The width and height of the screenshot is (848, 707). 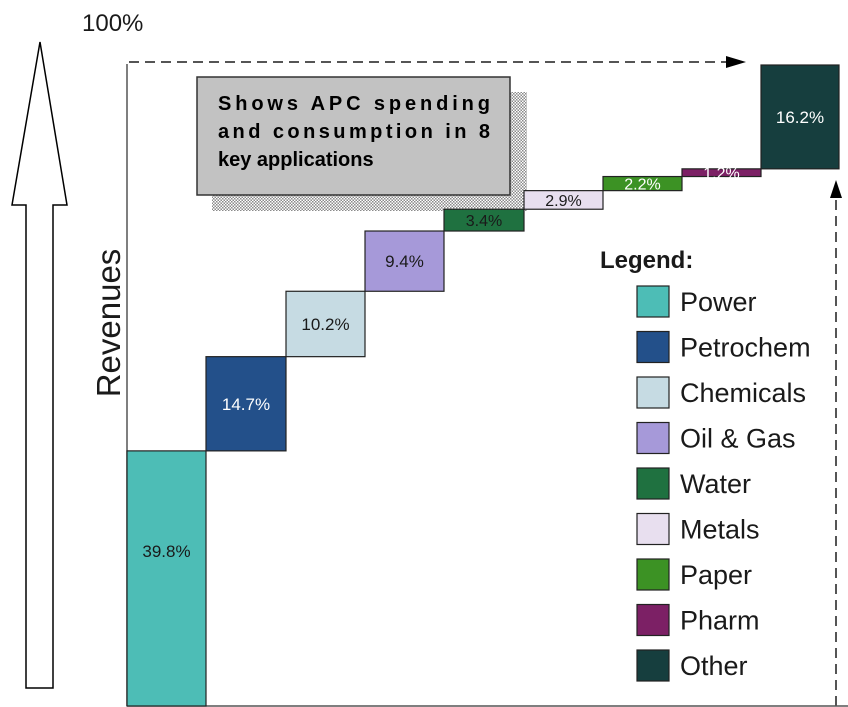 What do you see at coordinates (738, 439) in the screenshot?
I see `legend-label-oil-gas: Oil & Gas` at bounding box center [738, 439].